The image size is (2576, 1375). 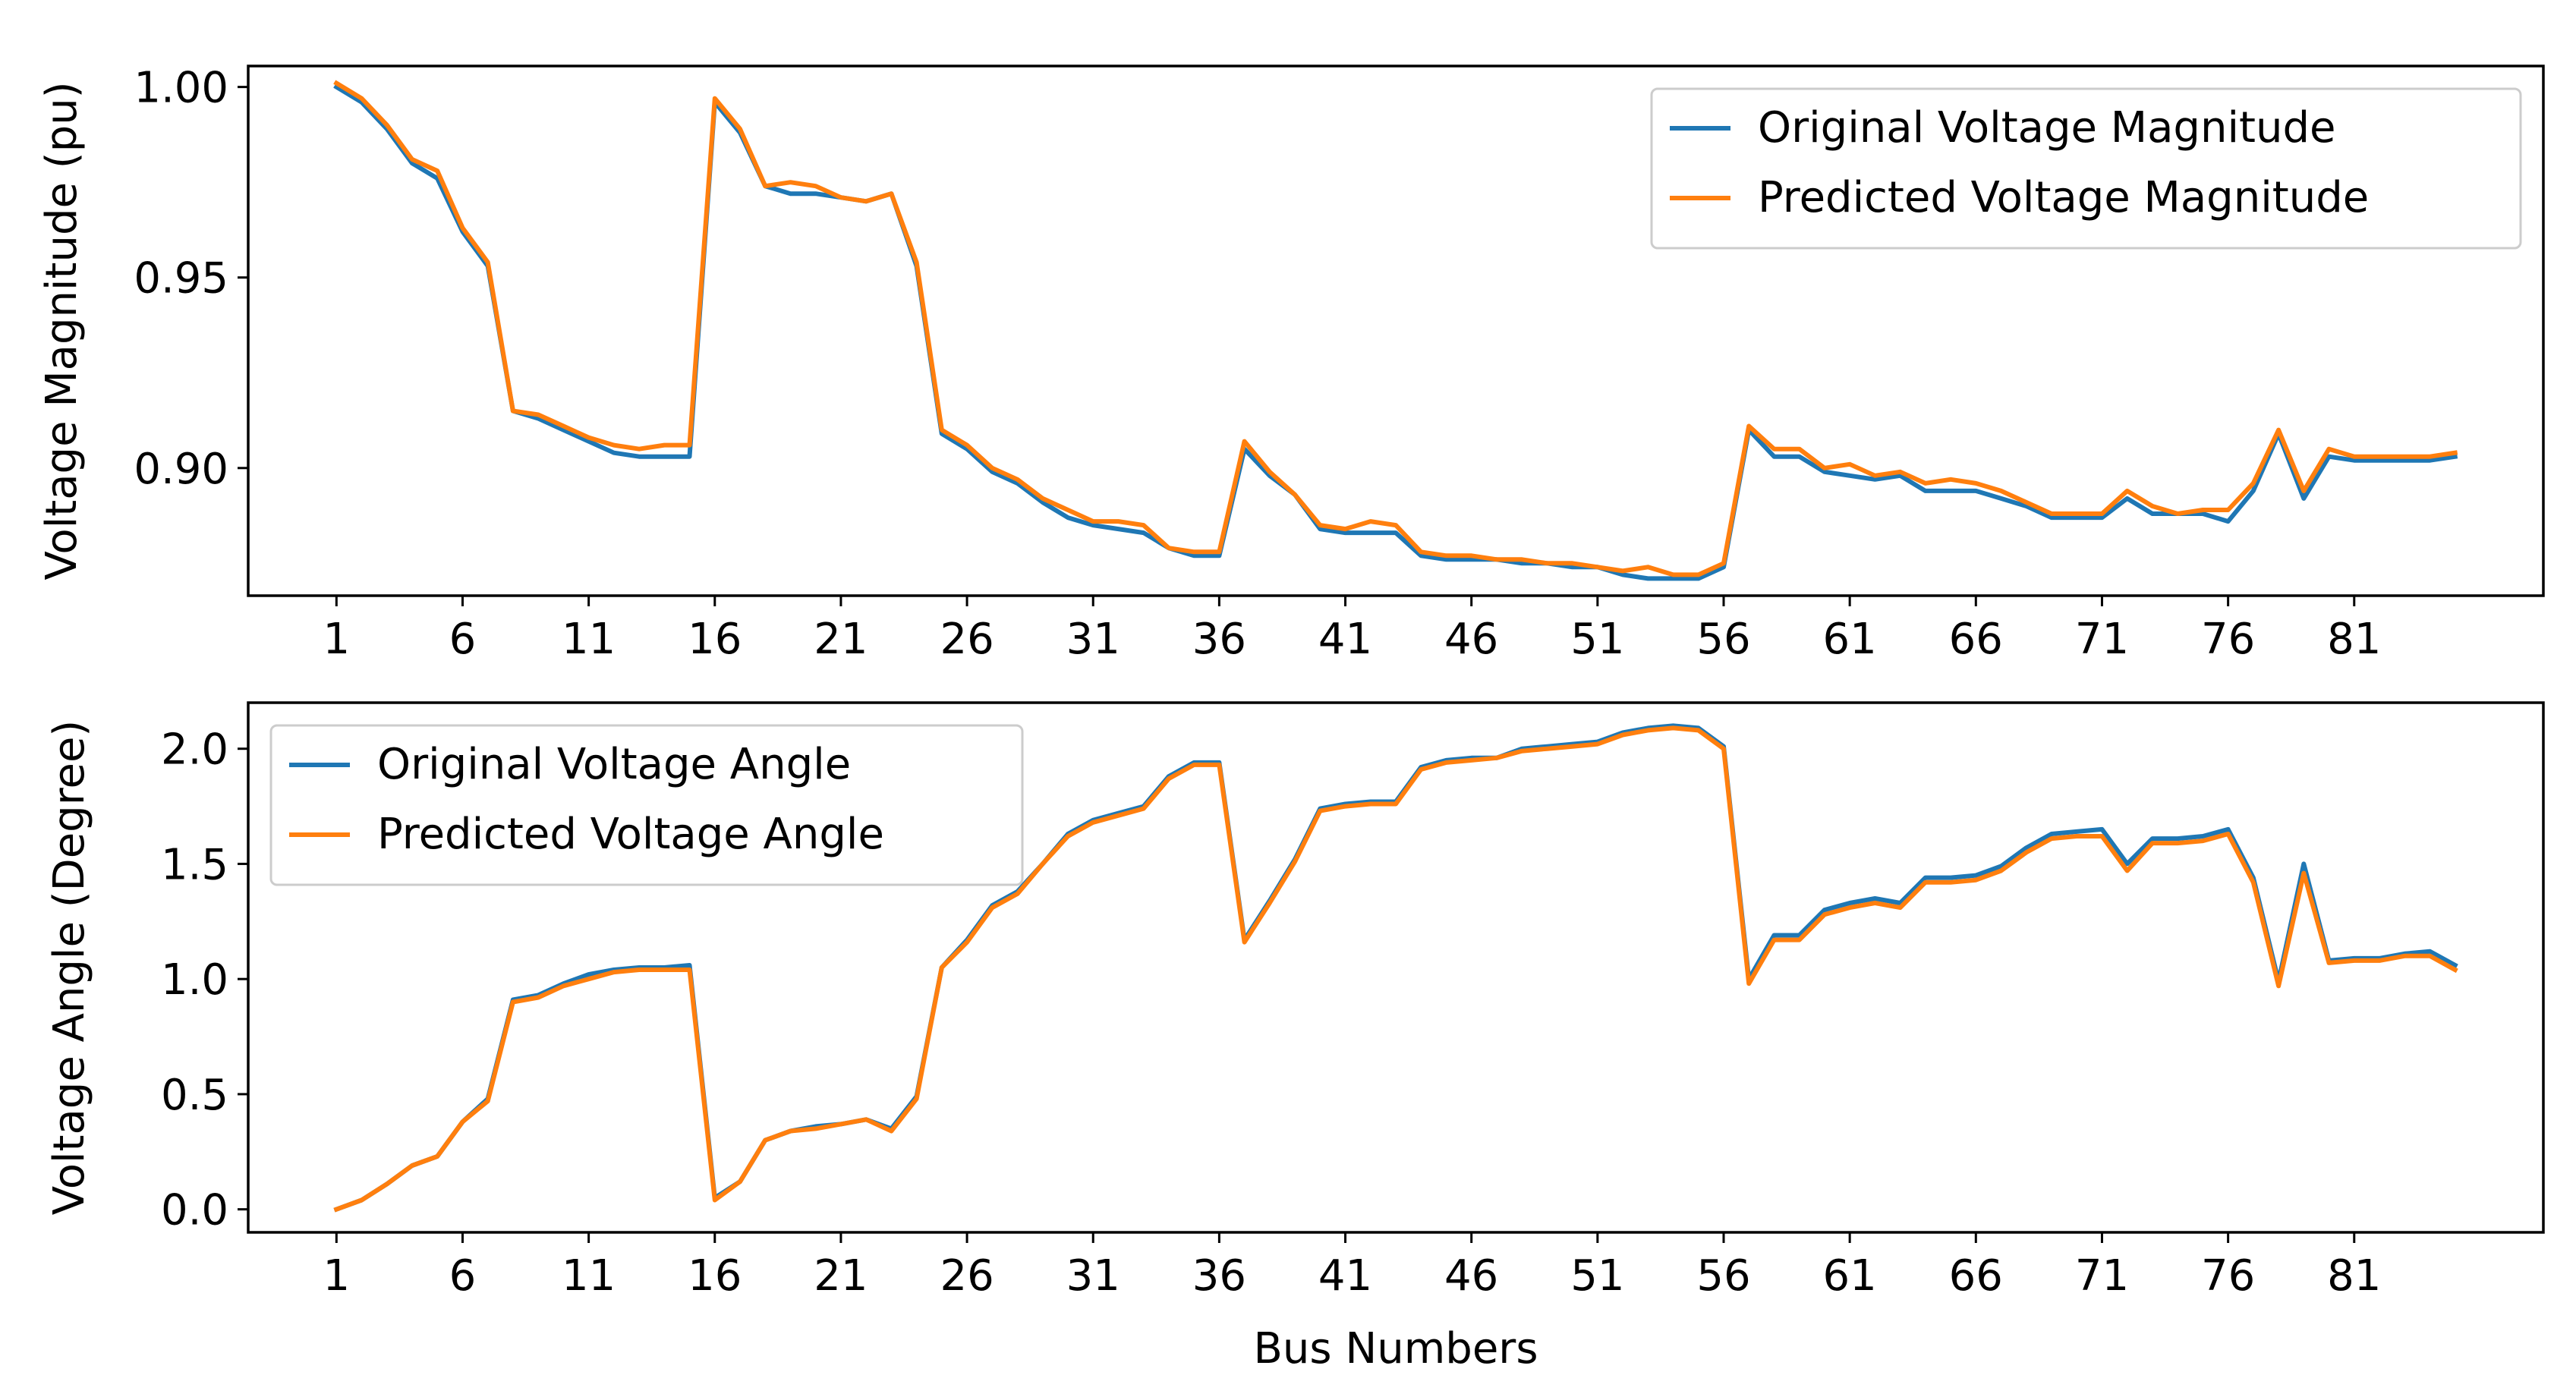 I want to click on y-tick-label: 1.0, so click(x=194, y=980).